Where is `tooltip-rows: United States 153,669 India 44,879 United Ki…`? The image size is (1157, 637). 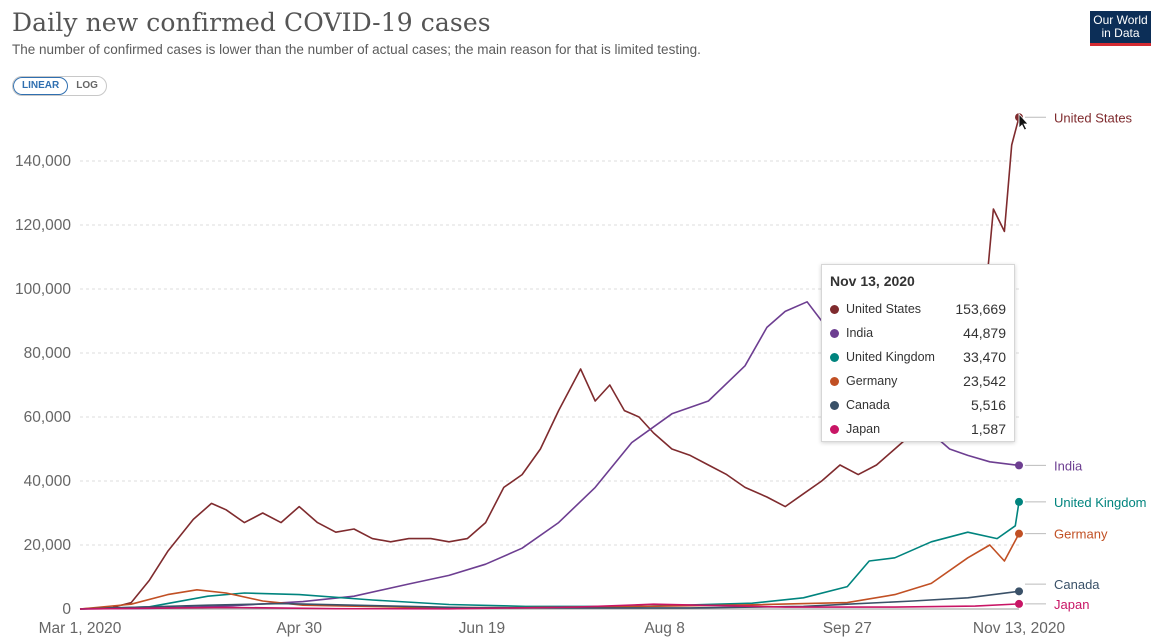 tooltip-rows: United States 153,669 India 44,879 United Ki… is located at coordinates (918, 369).